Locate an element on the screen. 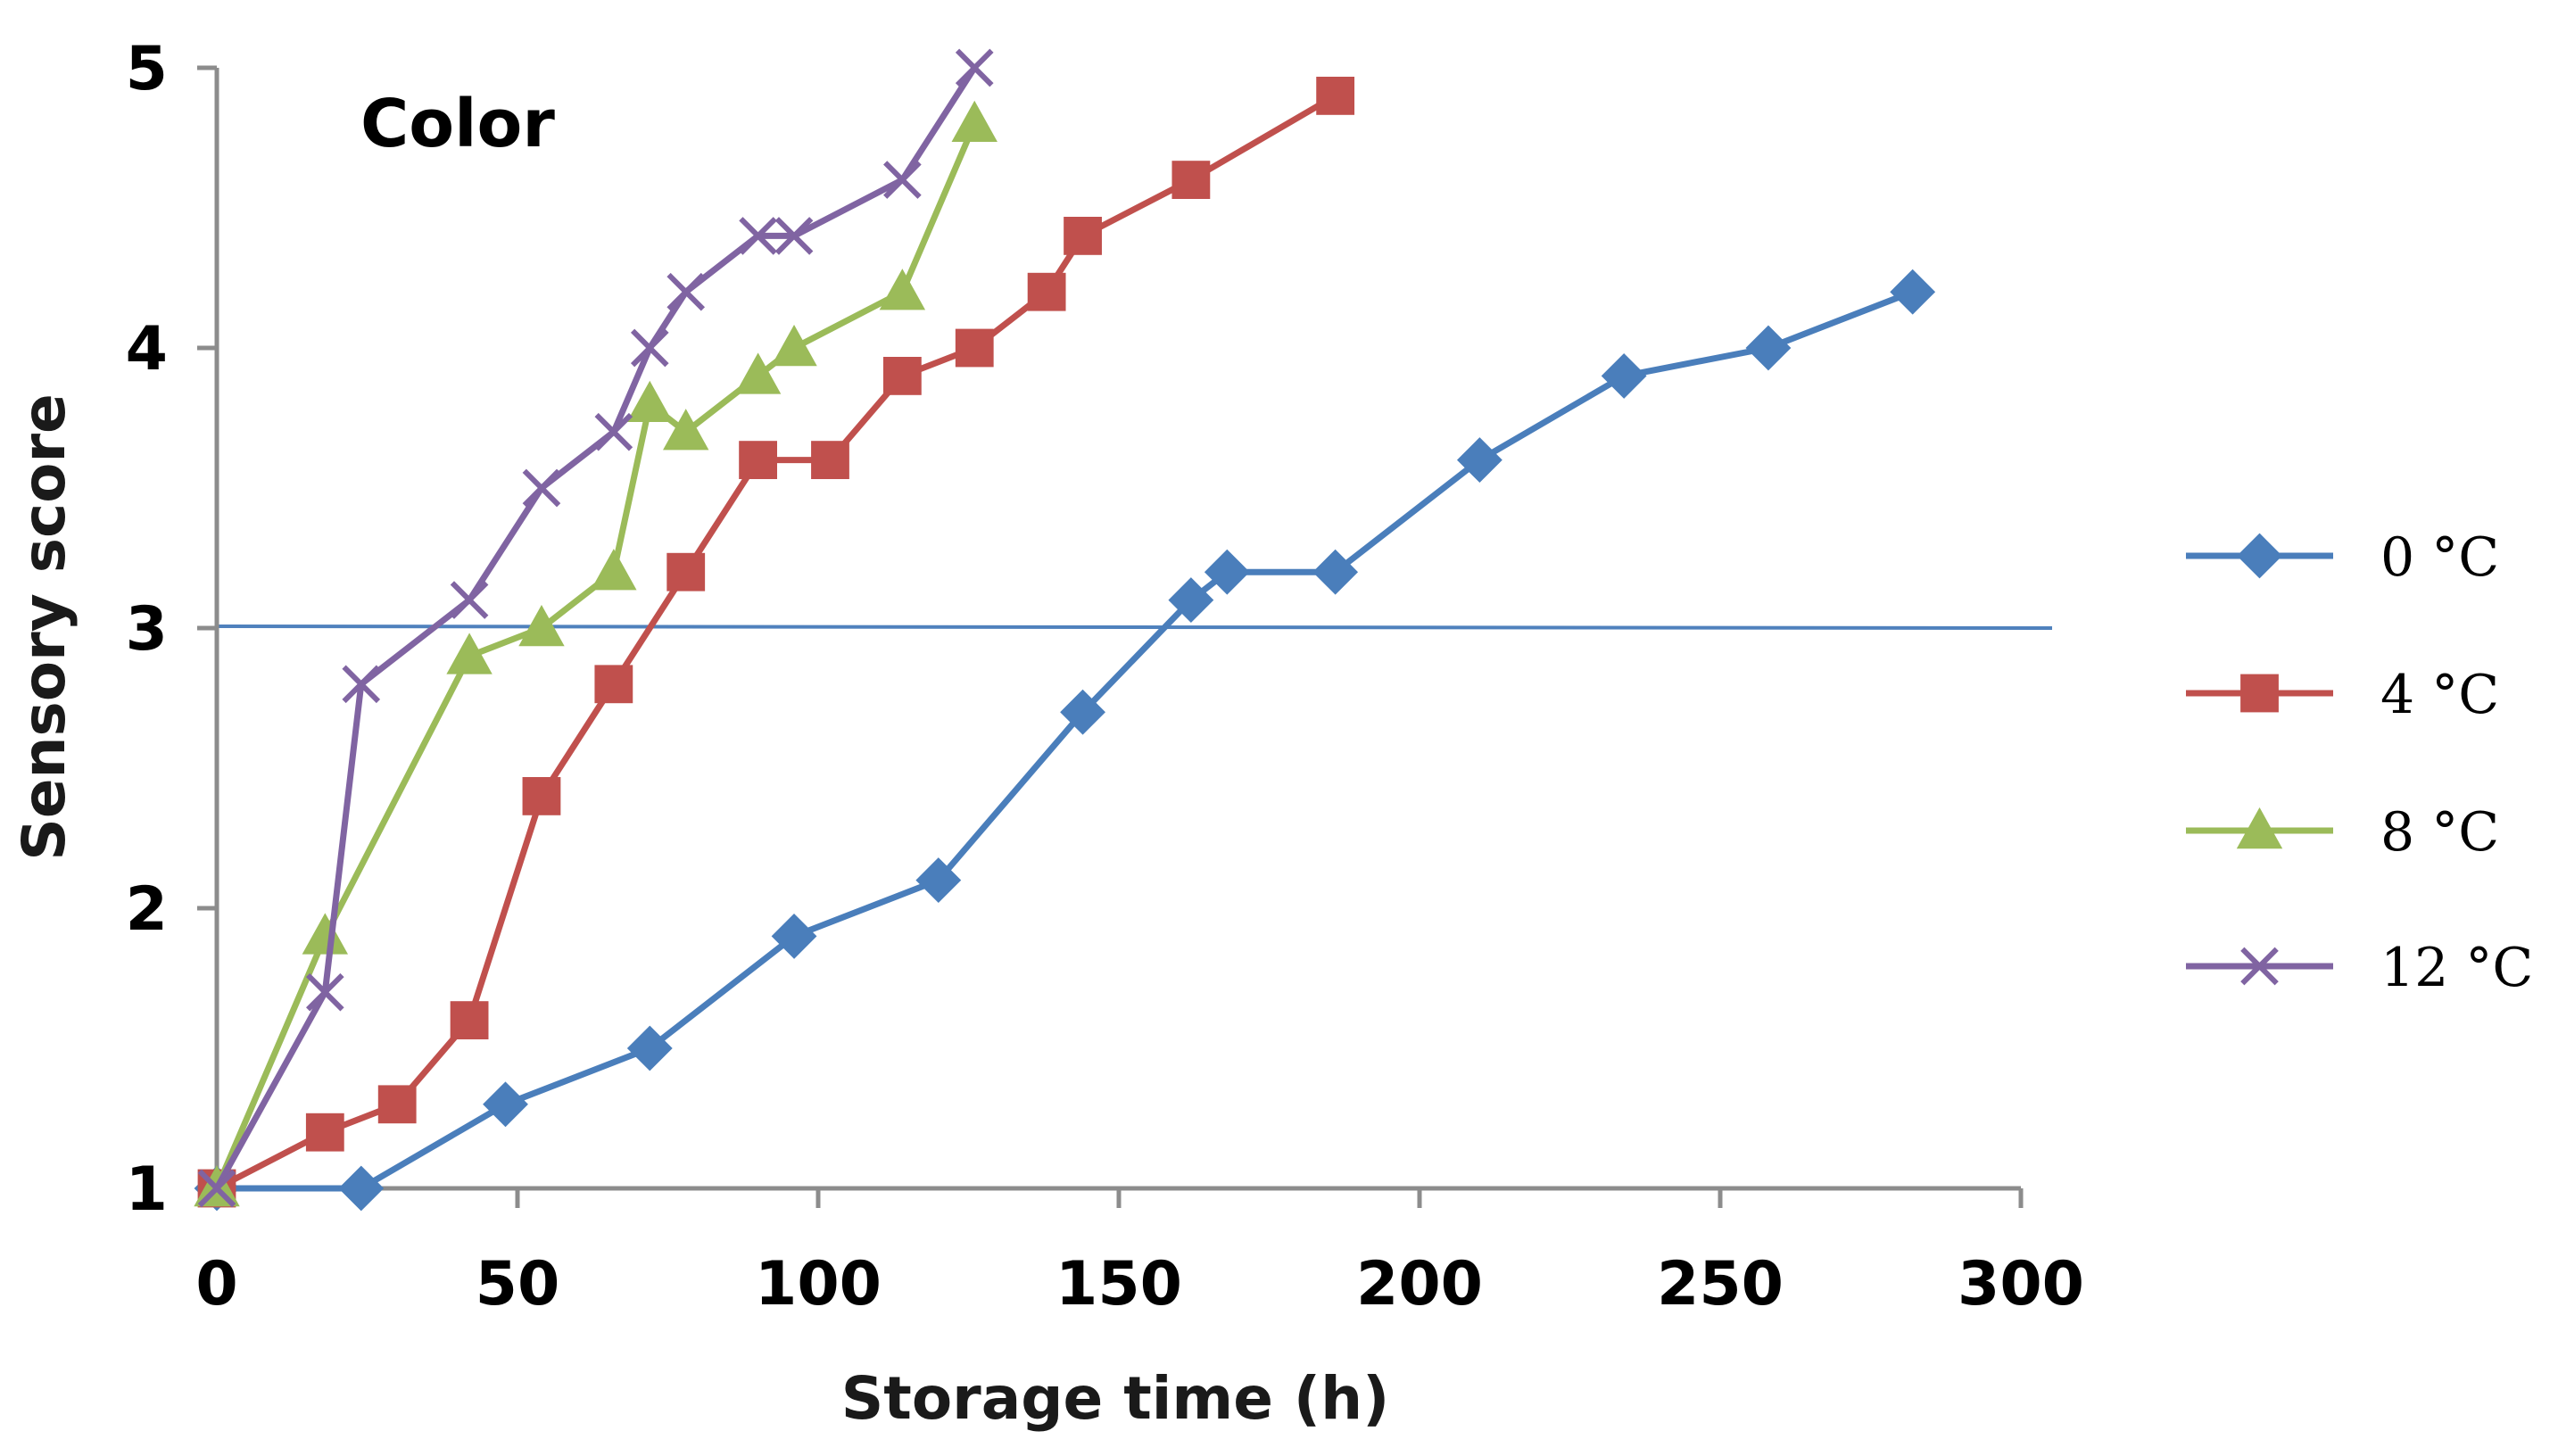 This screenshot has height=1456, width=2558. x-tick-label: 50 is located at coordinates (518, 1284).